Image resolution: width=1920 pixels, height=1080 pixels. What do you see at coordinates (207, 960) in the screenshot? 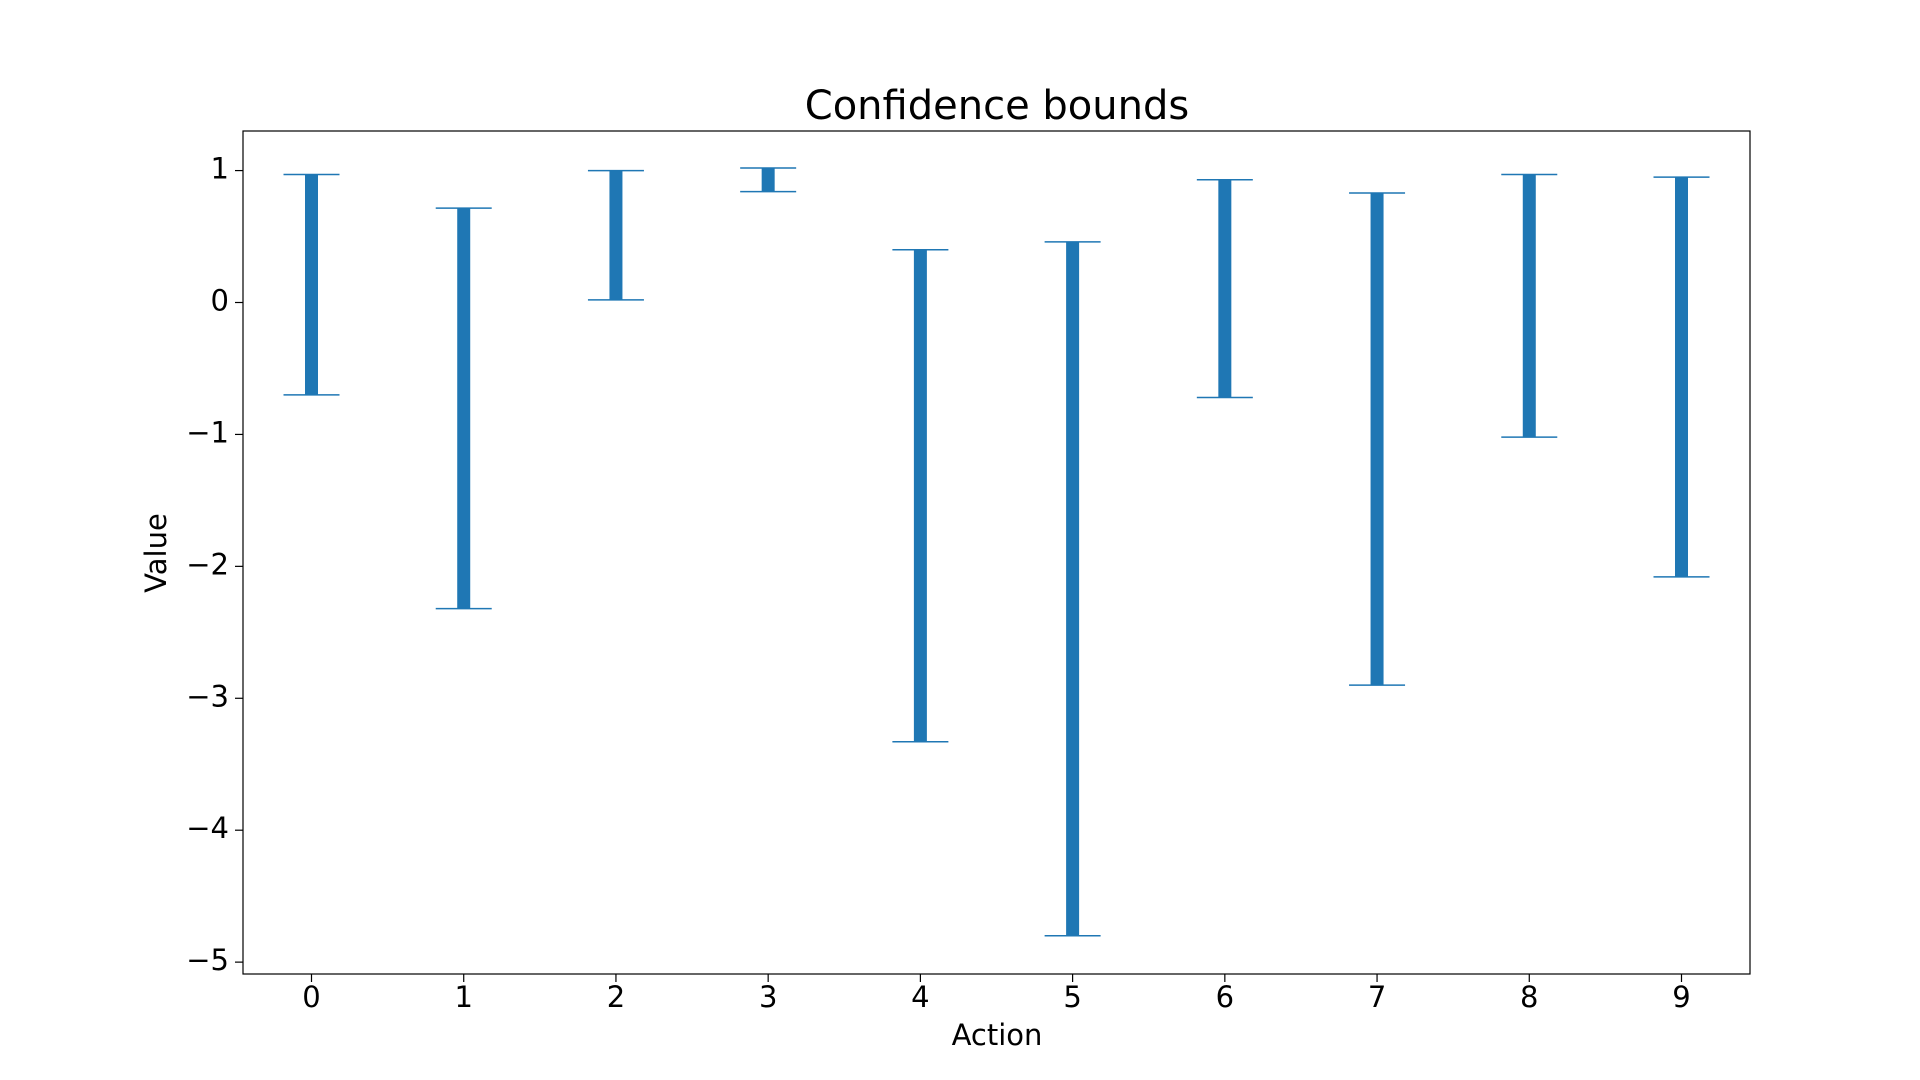
I see `y-tick-label: −5` at bounding box center [207, 960].